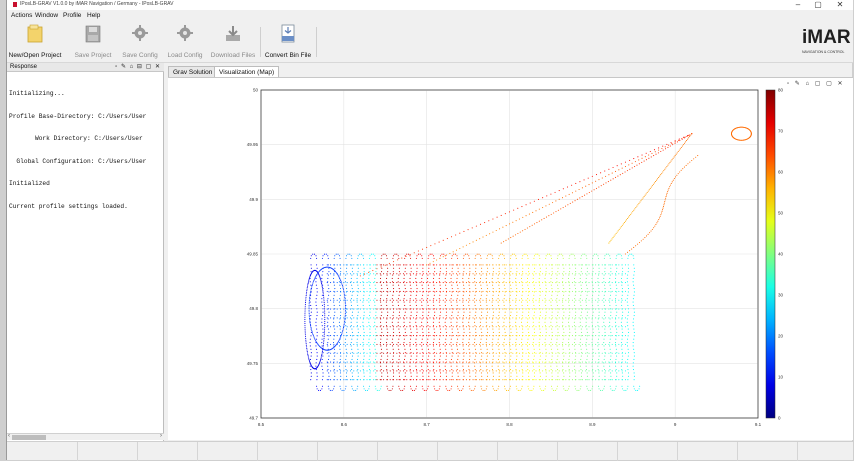 This screenshot has height=461, width=854. What do you see at coordinates (193, 71) in the screenshot?
I see `tab-grav-solution: Grav Solution` at bounding box center [193, 71].